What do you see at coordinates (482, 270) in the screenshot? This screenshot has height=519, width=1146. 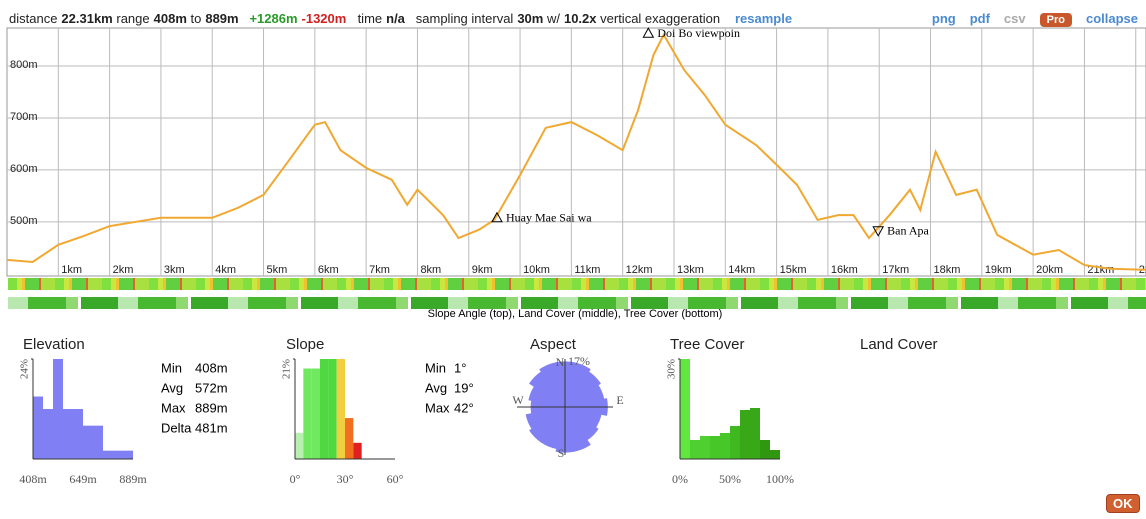 I see `x-tick-label: 9km` at bounding box center [482, 270].